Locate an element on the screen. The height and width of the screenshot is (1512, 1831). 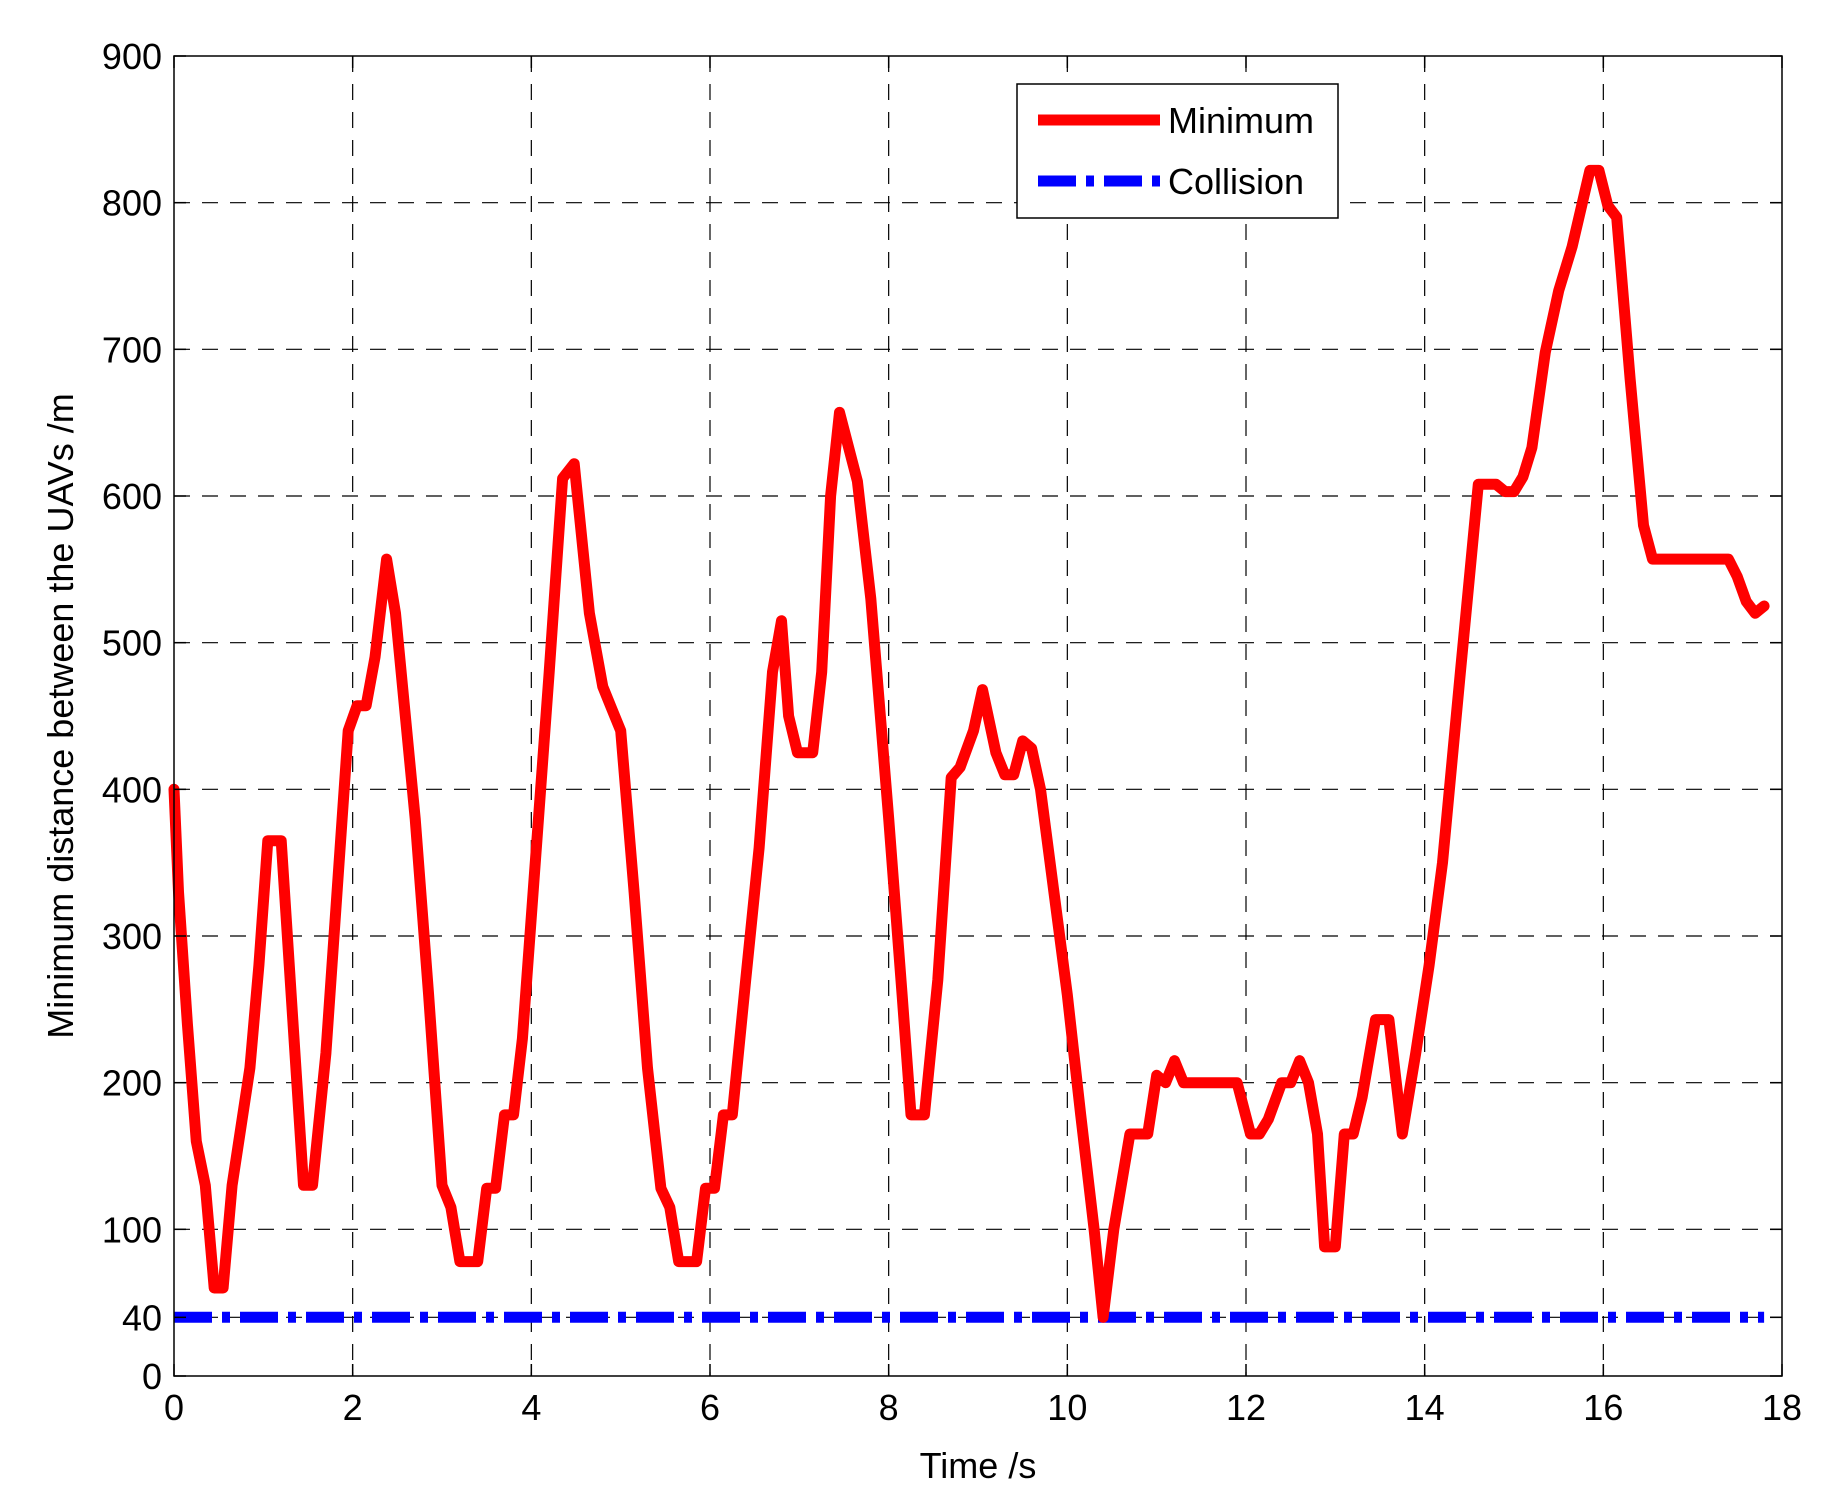
x-tick-label: 12 is located at coordinates (1246, 1407).